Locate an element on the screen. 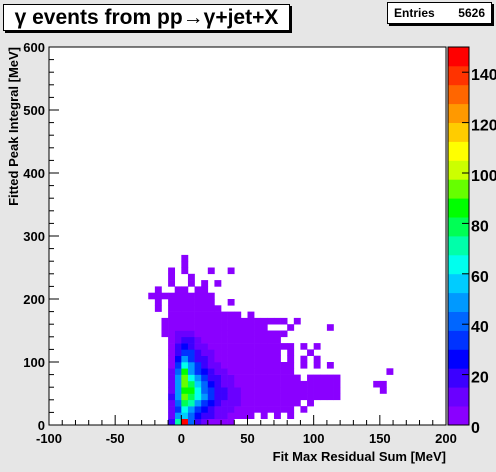 The height and width of the screenshot is (472, 496). color-scale-tick-label: 80 is located at coordinates (480, 226).